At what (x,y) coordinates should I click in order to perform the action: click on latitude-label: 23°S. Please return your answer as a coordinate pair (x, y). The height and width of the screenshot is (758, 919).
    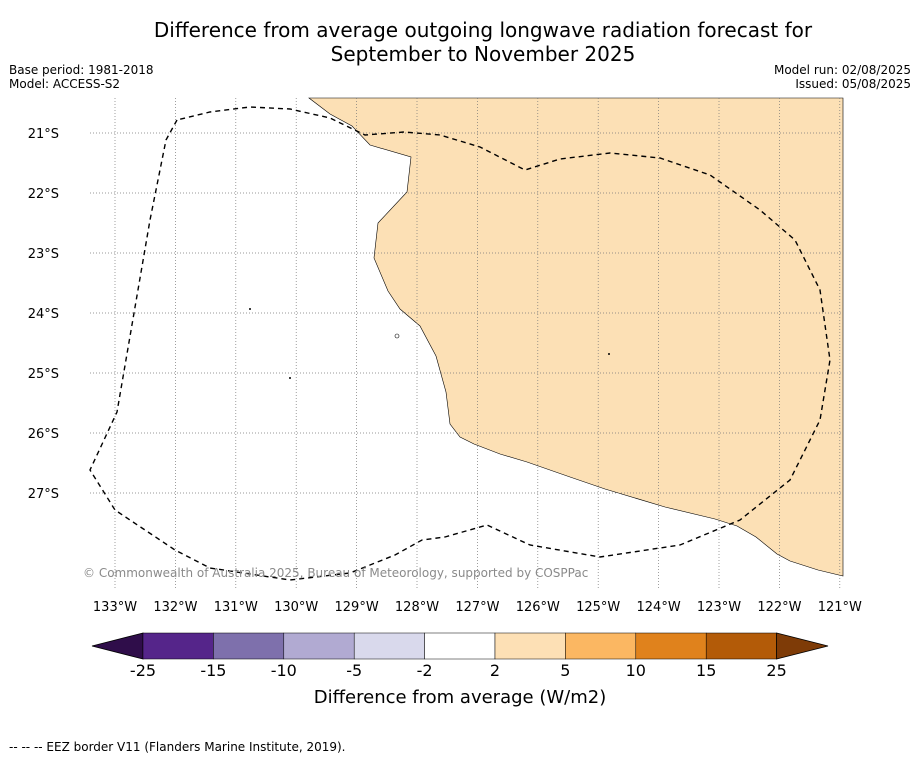
    Looking at the image, I should click on (43, 254).